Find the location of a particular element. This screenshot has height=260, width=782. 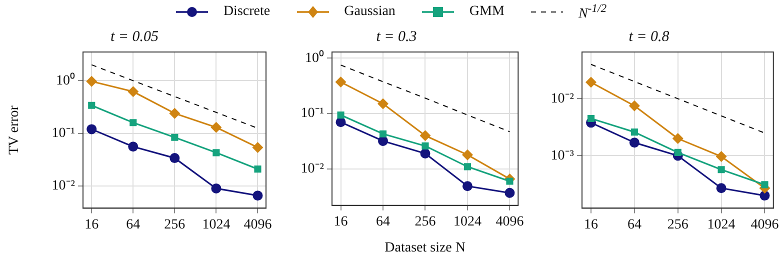

legend-label: GMM is located at coordinates (486, 12).